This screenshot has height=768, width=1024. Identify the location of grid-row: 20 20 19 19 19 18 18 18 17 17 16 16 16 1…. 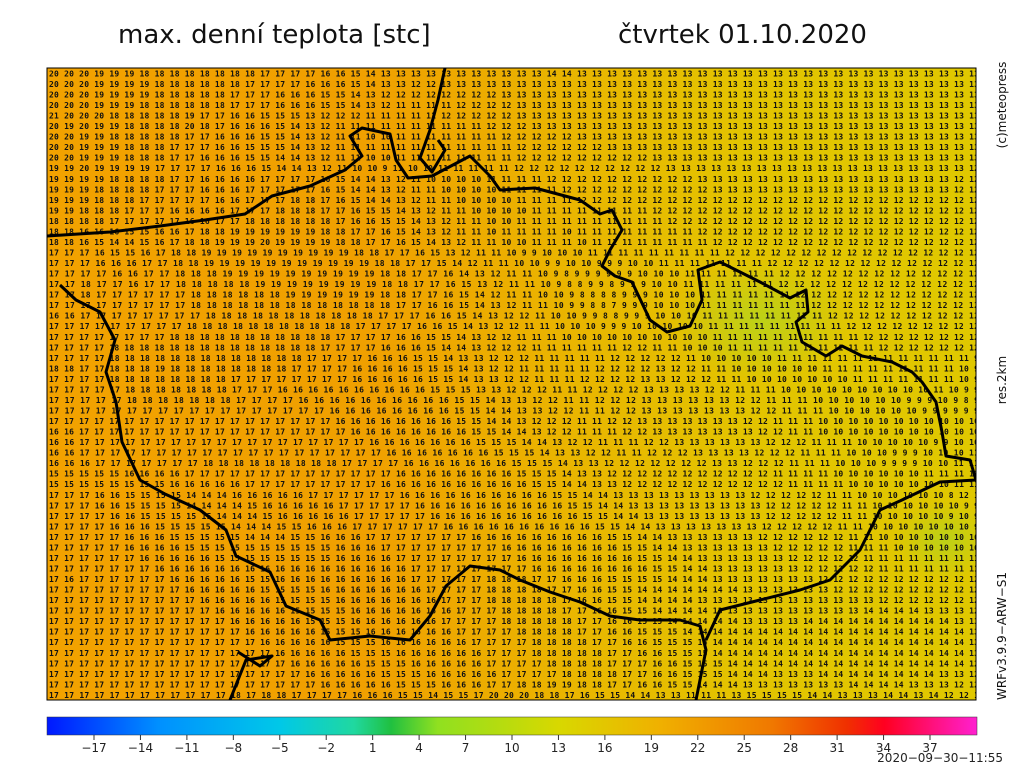
(514, 158).